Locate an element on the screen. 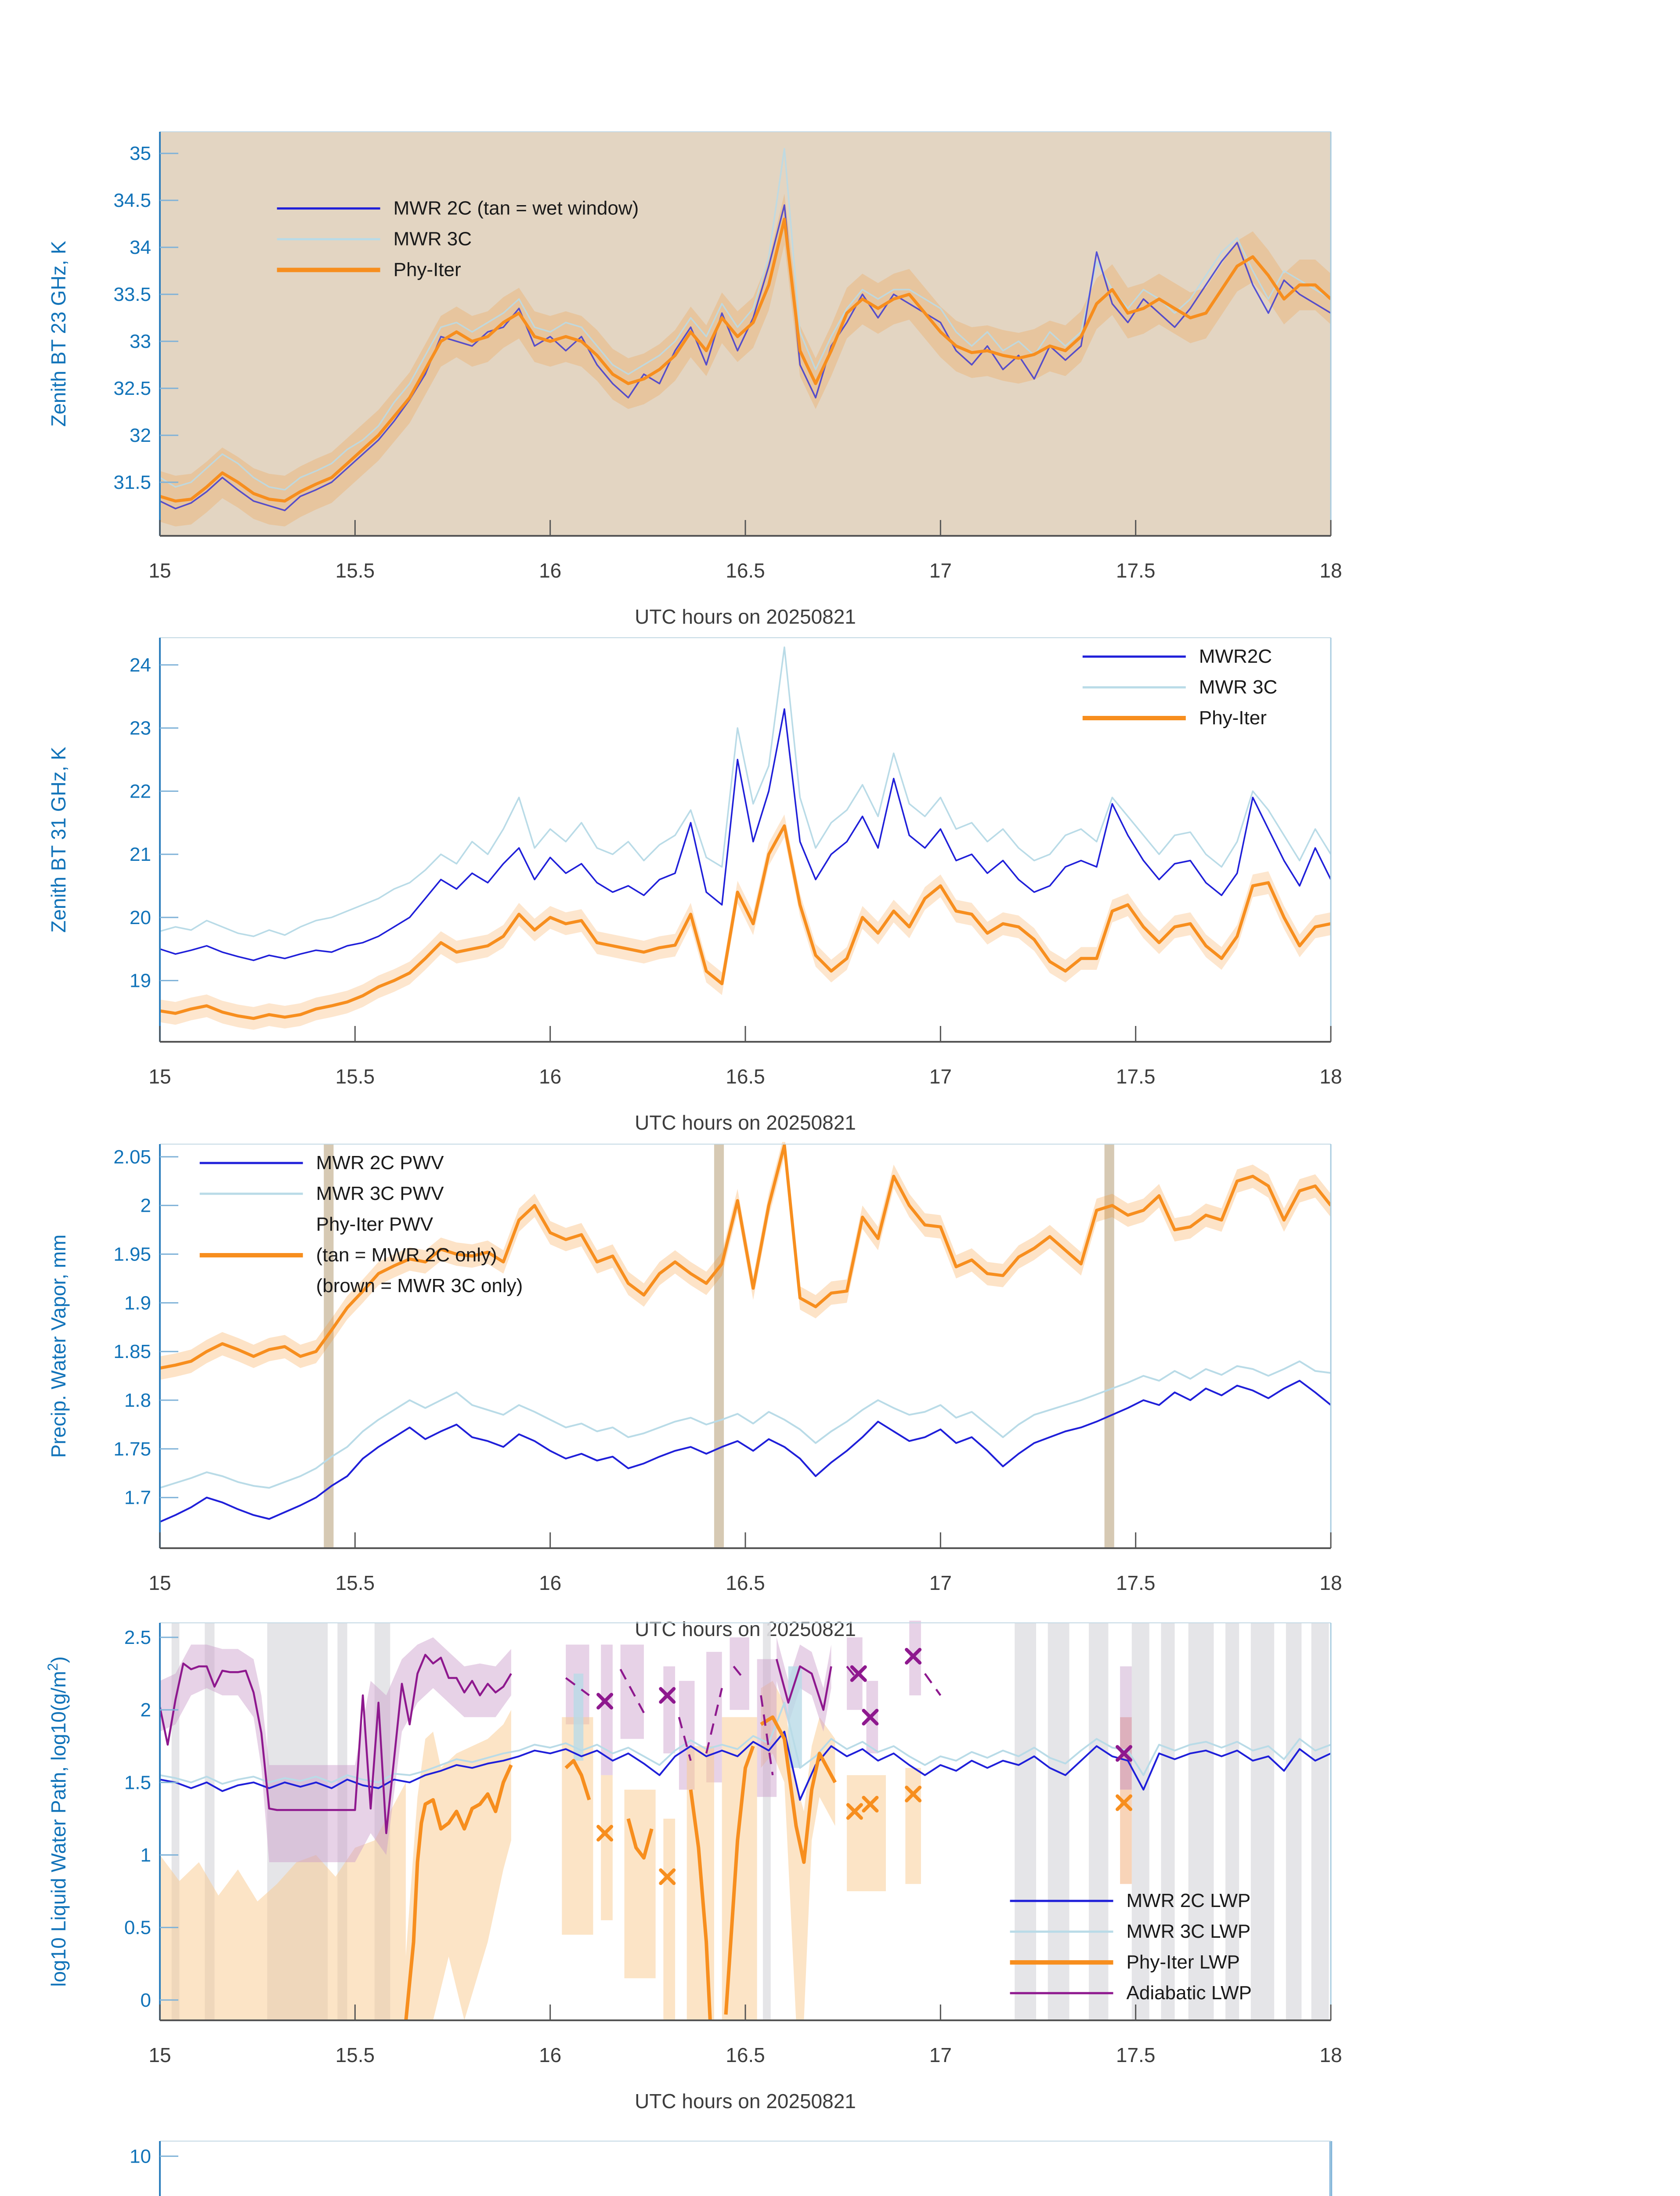 The image size is (1680, 2196). x-tick-label: 16 is located at coordinates (550, 1582).